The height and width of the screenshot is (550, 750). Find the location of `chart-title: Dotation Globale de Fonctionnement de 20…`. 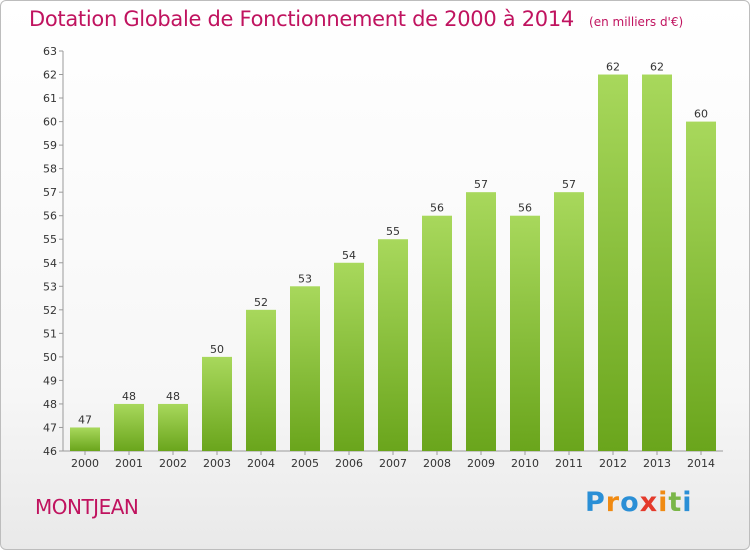

chart-title: Dotation Globale de Fonctionnement de 20… is located at coordinates (301, 19).